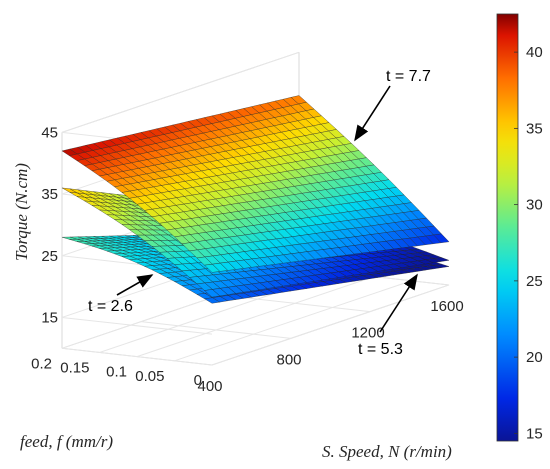 Image resolution: width=550 pixels, height=469 pixels. What do you see at coordinates (49, 132) in the screenshot?
I see `z-tick-label: 45` at bounding box center [49, 132].